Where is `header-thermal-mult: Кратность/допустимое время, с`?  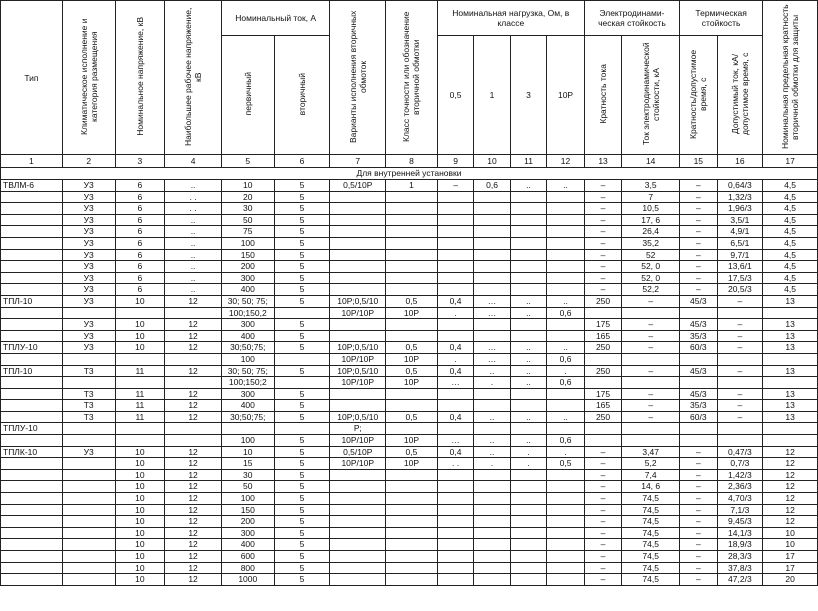
header-thermal-mult: Кратность/допустимое время, с is located at coordinates (698, 95).